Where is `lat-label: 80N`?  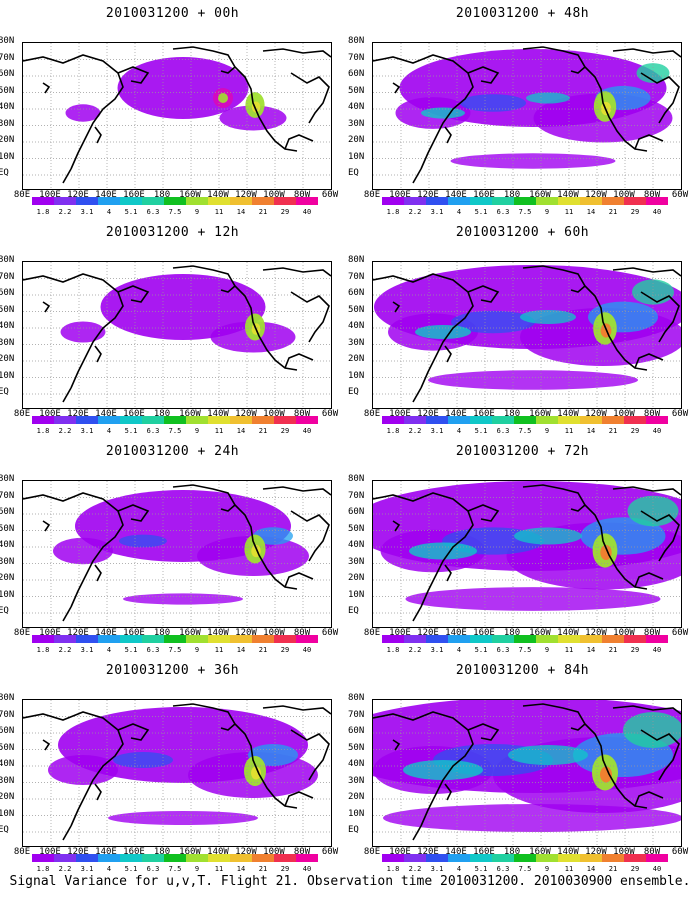 lat-label: 80N is located at coordinates (356, 260).